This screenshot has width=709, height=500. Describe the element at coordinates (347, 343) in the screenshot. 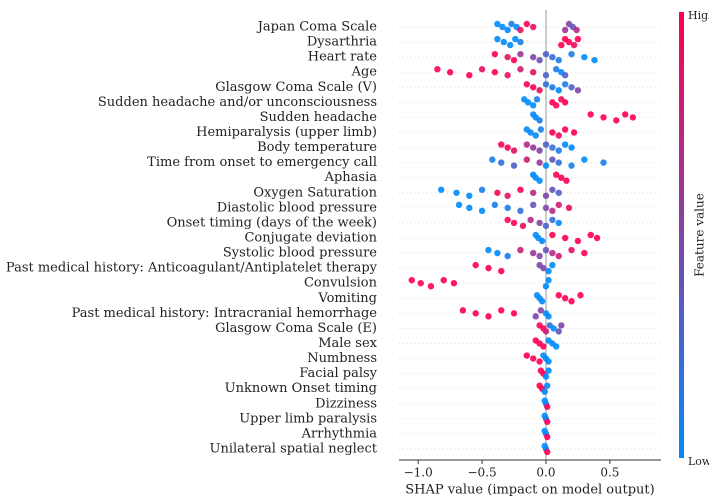

I see `feature-label: Male sex` at that location.